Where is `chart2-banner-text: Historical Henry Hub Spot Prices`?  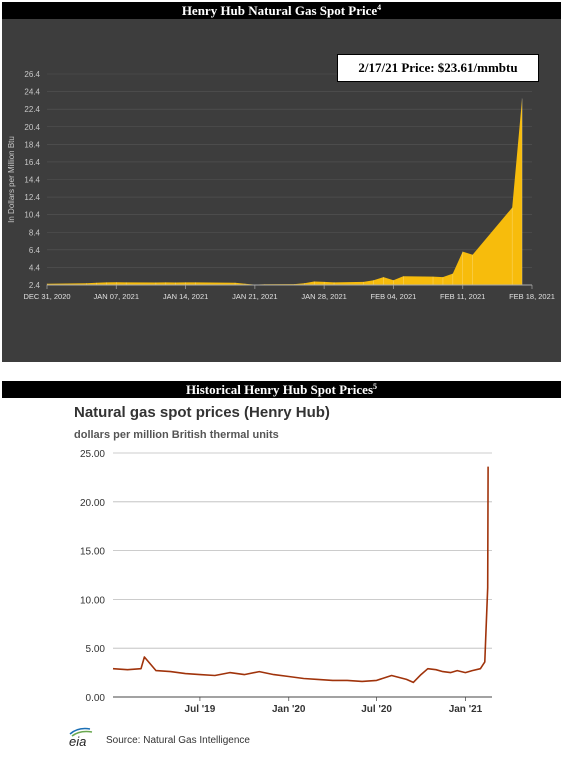 chart2-banner-text: Historical Henry Hub Spot Prices is located at coordinates (279, 389).